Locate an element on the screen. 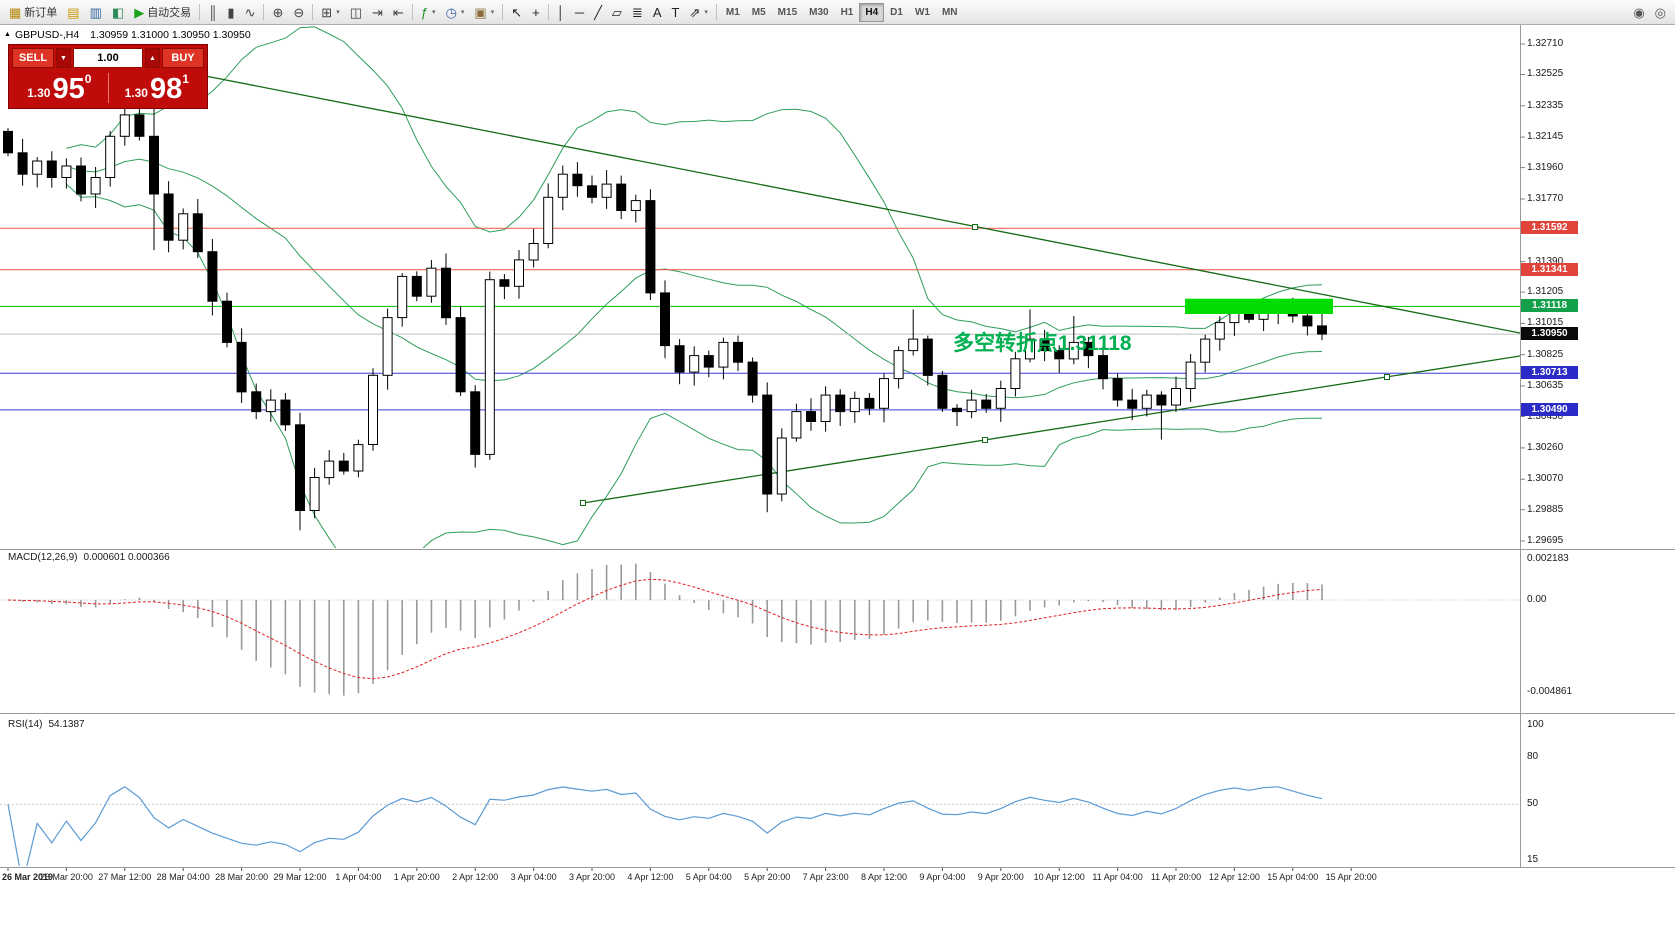 Image resolution: width=1675 pixels, height=947 pixels. ascending-trendline is located at coordinates (1051, 429).